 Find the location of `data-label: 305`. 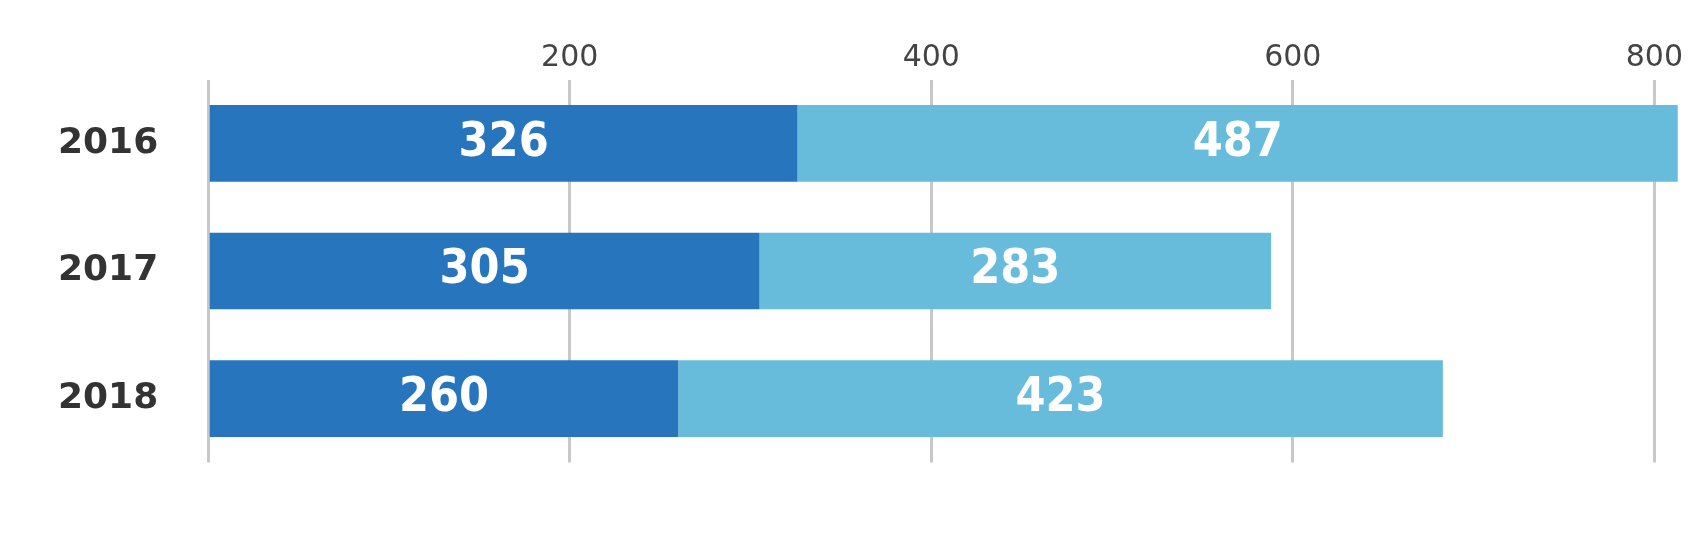

data-label: 305 is located at coordinates (484, 266).